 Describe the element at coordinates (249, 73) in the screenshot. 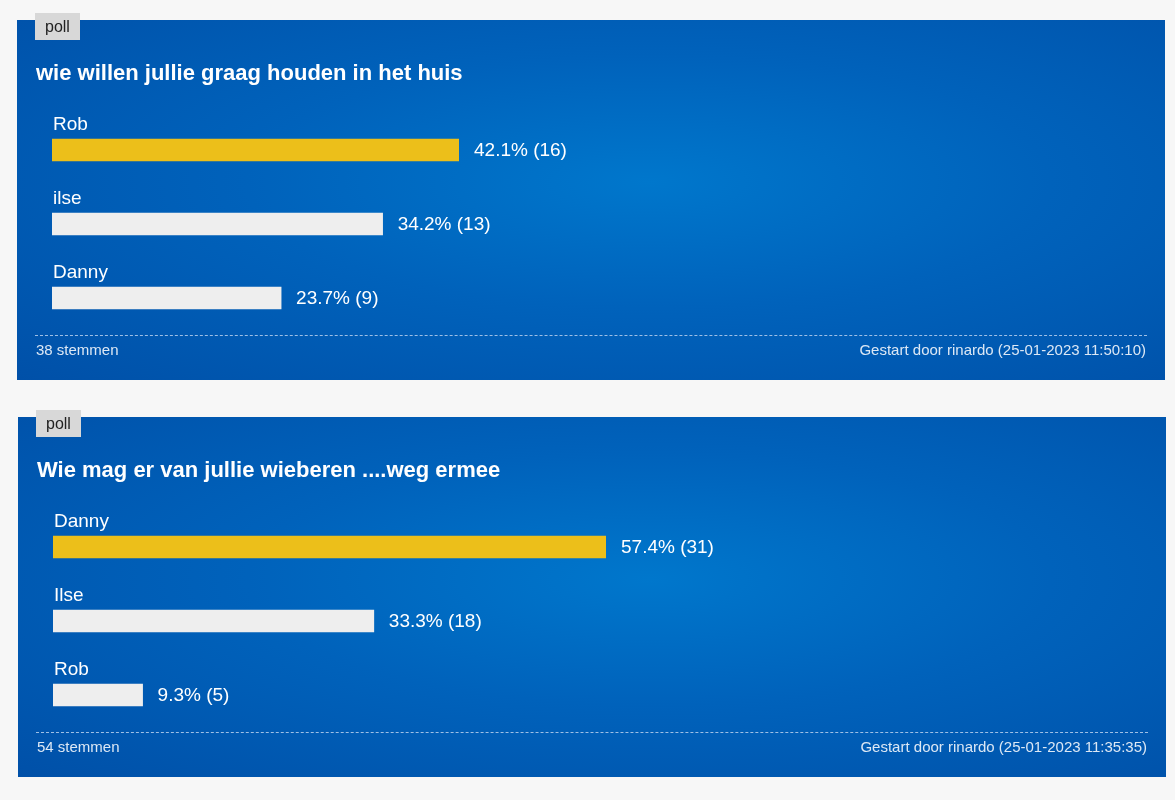

I see `chart-title: wie willen jullie graag houden in het huis` at that location.